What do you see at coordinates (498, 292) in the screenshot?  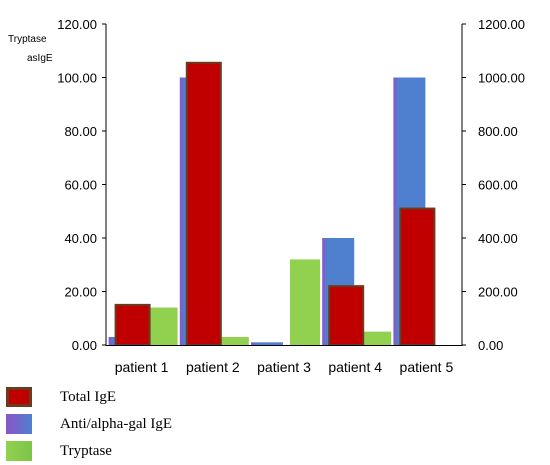 I see `right-tick-label: 200.00` at bounding box center [498, 292].